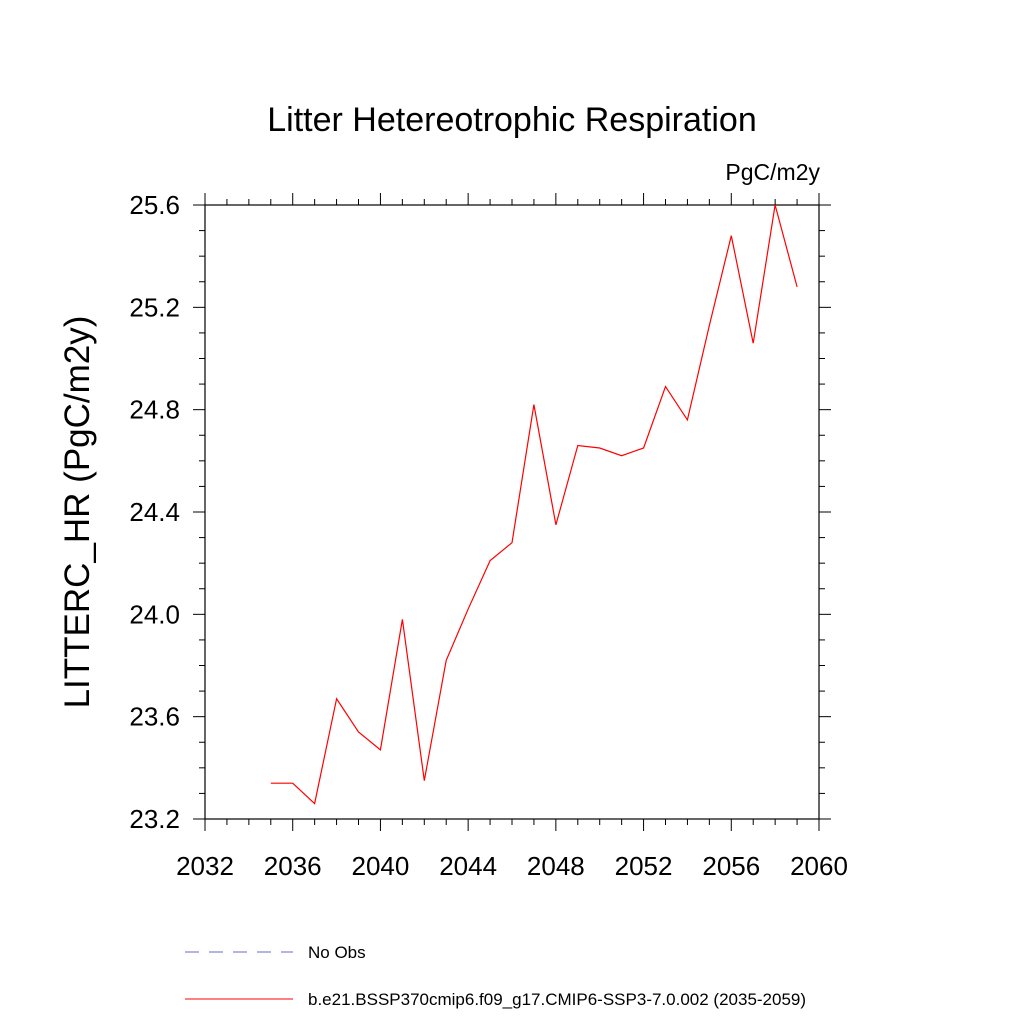 The image size is (1024, 1024). What do you see at coordinates (154, 410) in the screenshot?
I see `y-tick-label: 24.8` at bounding box center [154, 410].